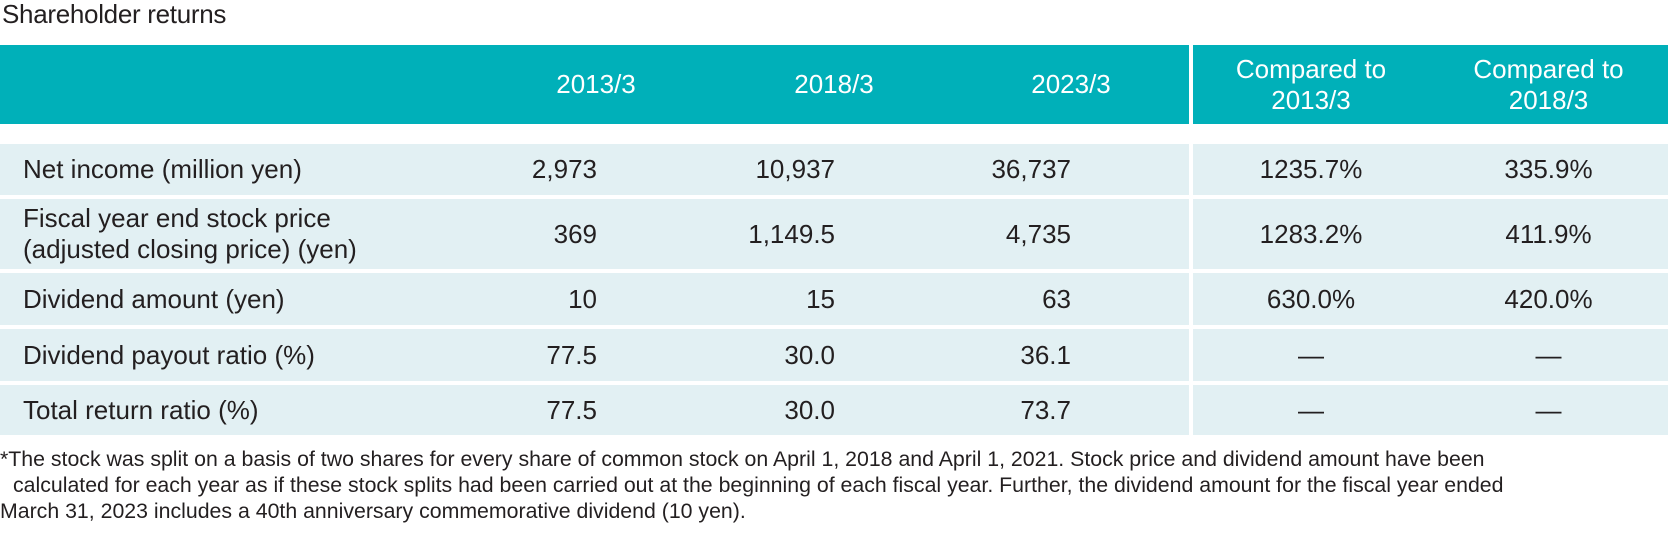 Image resolution: width=1668 pixels, height=560 pixels. I want to click on header-compare-2013-line1: Compared to, so click(1311, 68).